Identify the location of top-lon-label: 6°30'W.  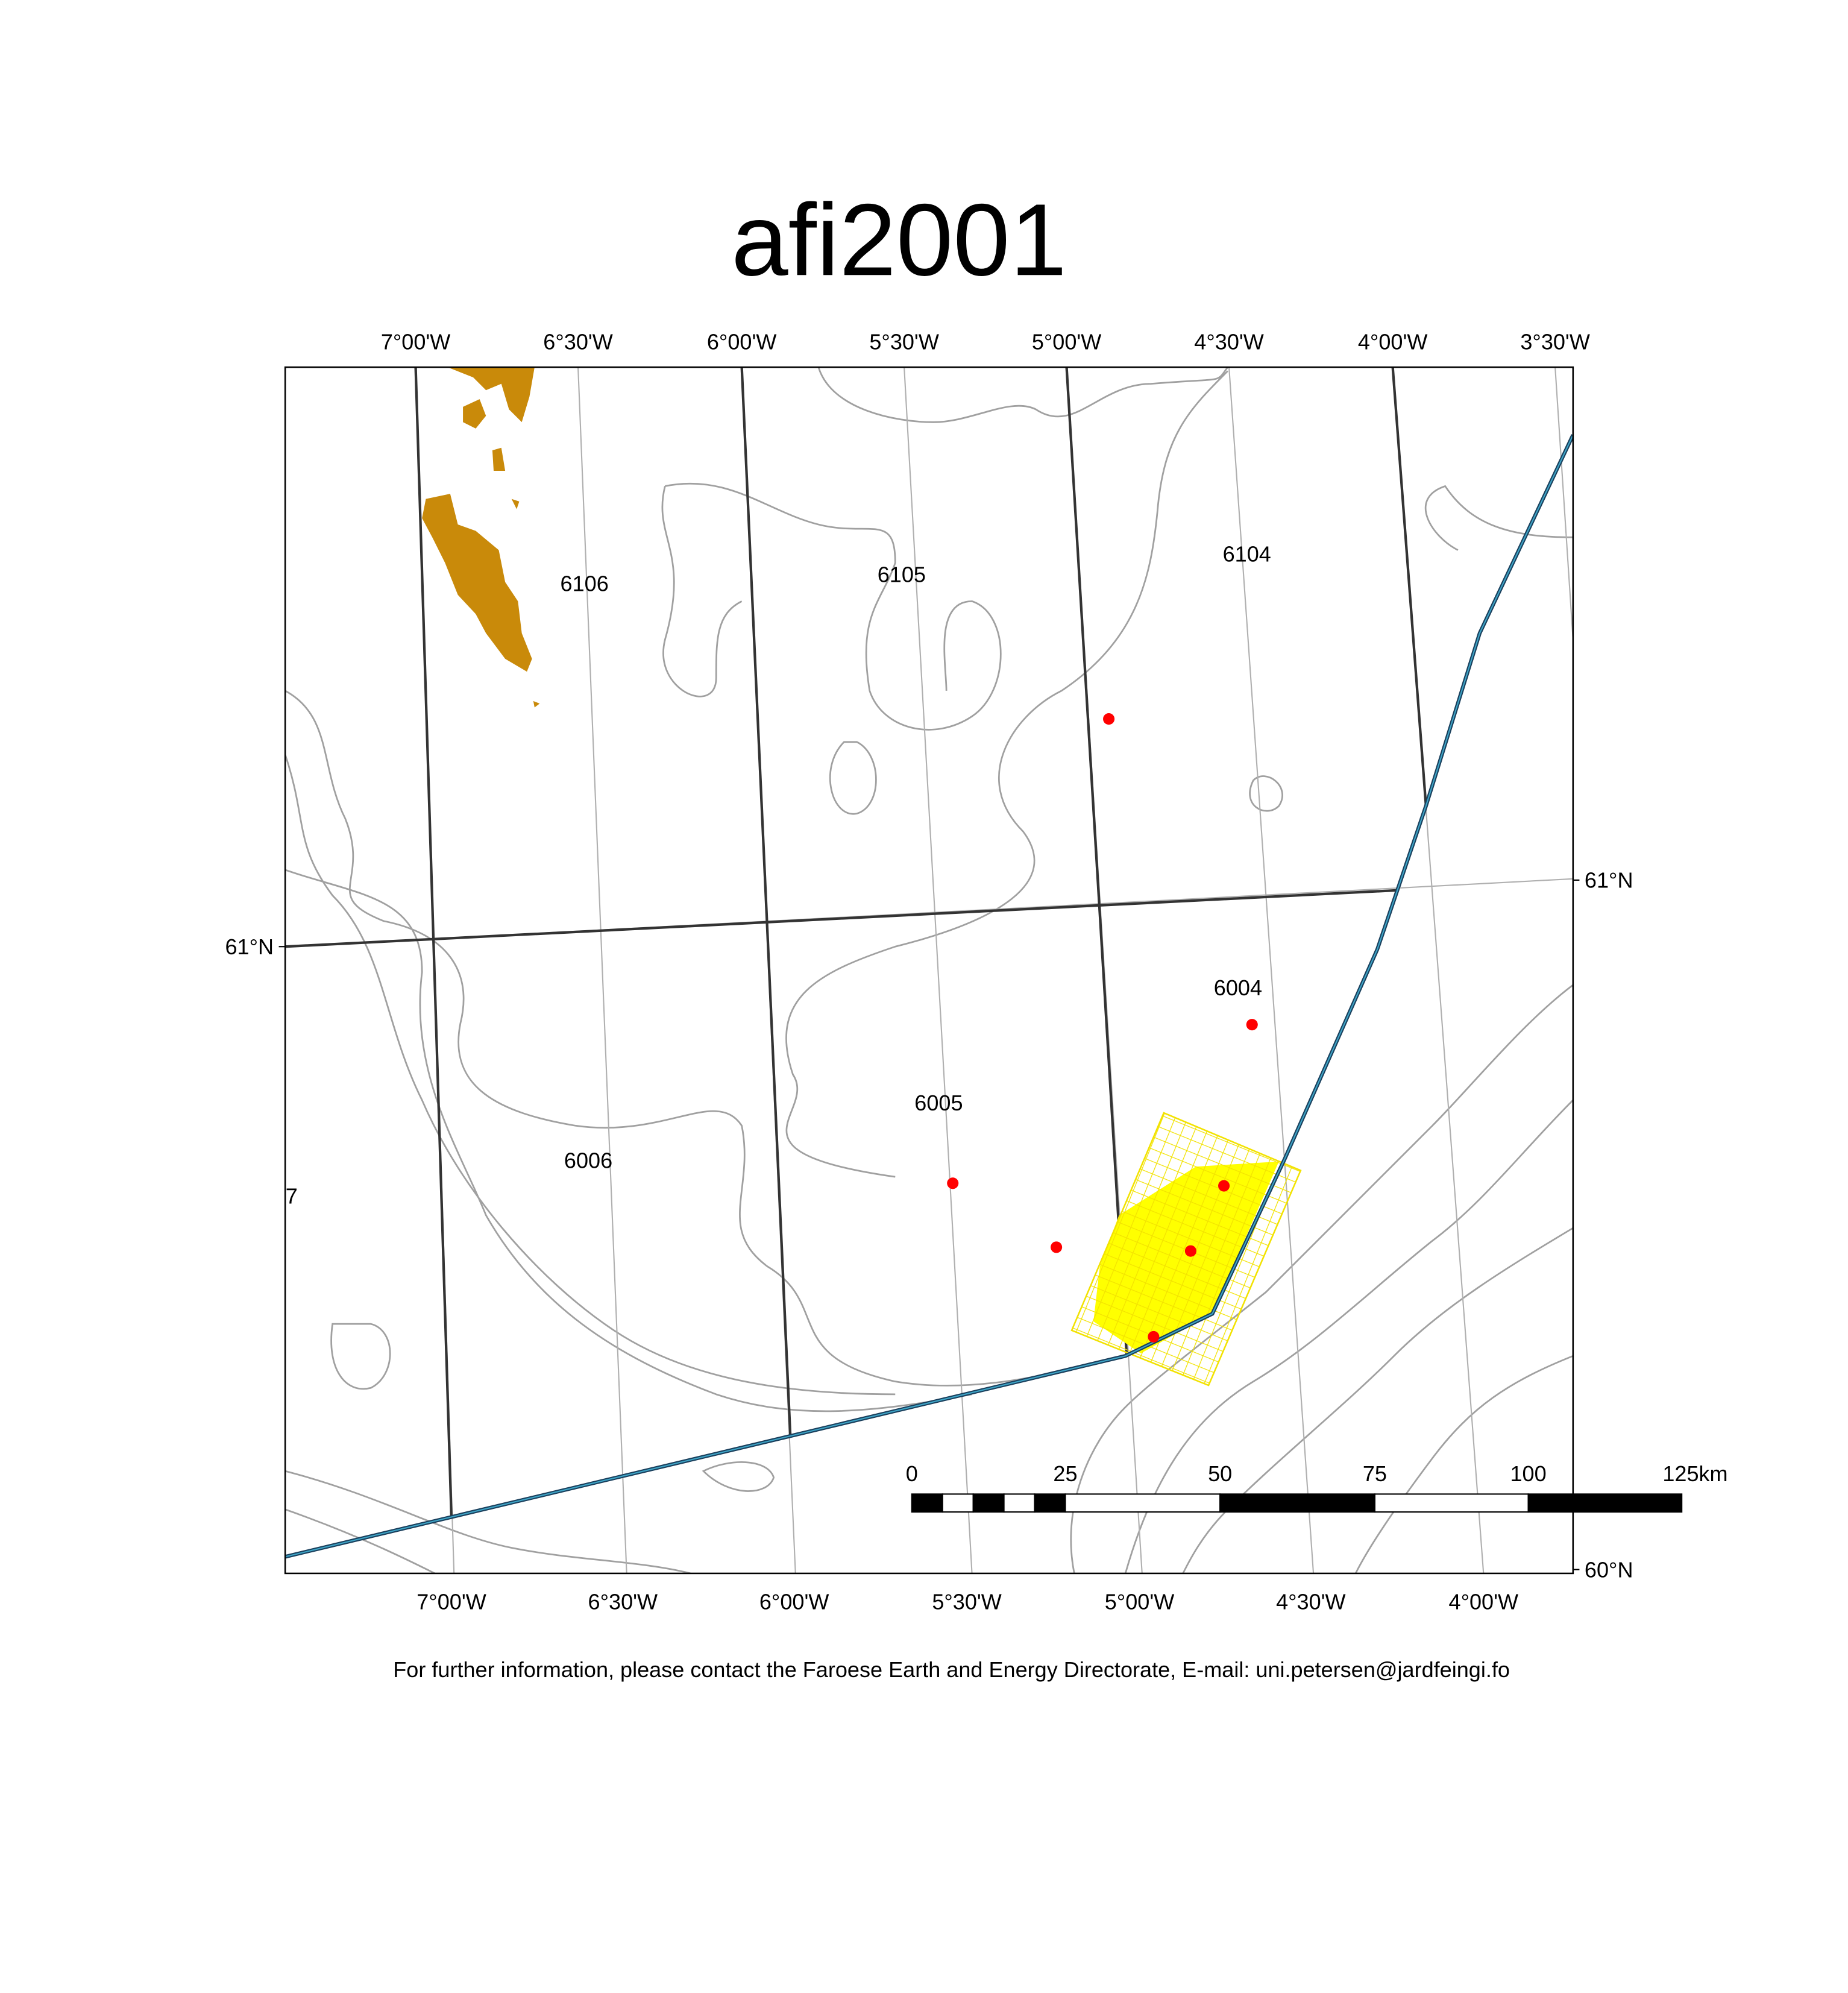
(578, 341).